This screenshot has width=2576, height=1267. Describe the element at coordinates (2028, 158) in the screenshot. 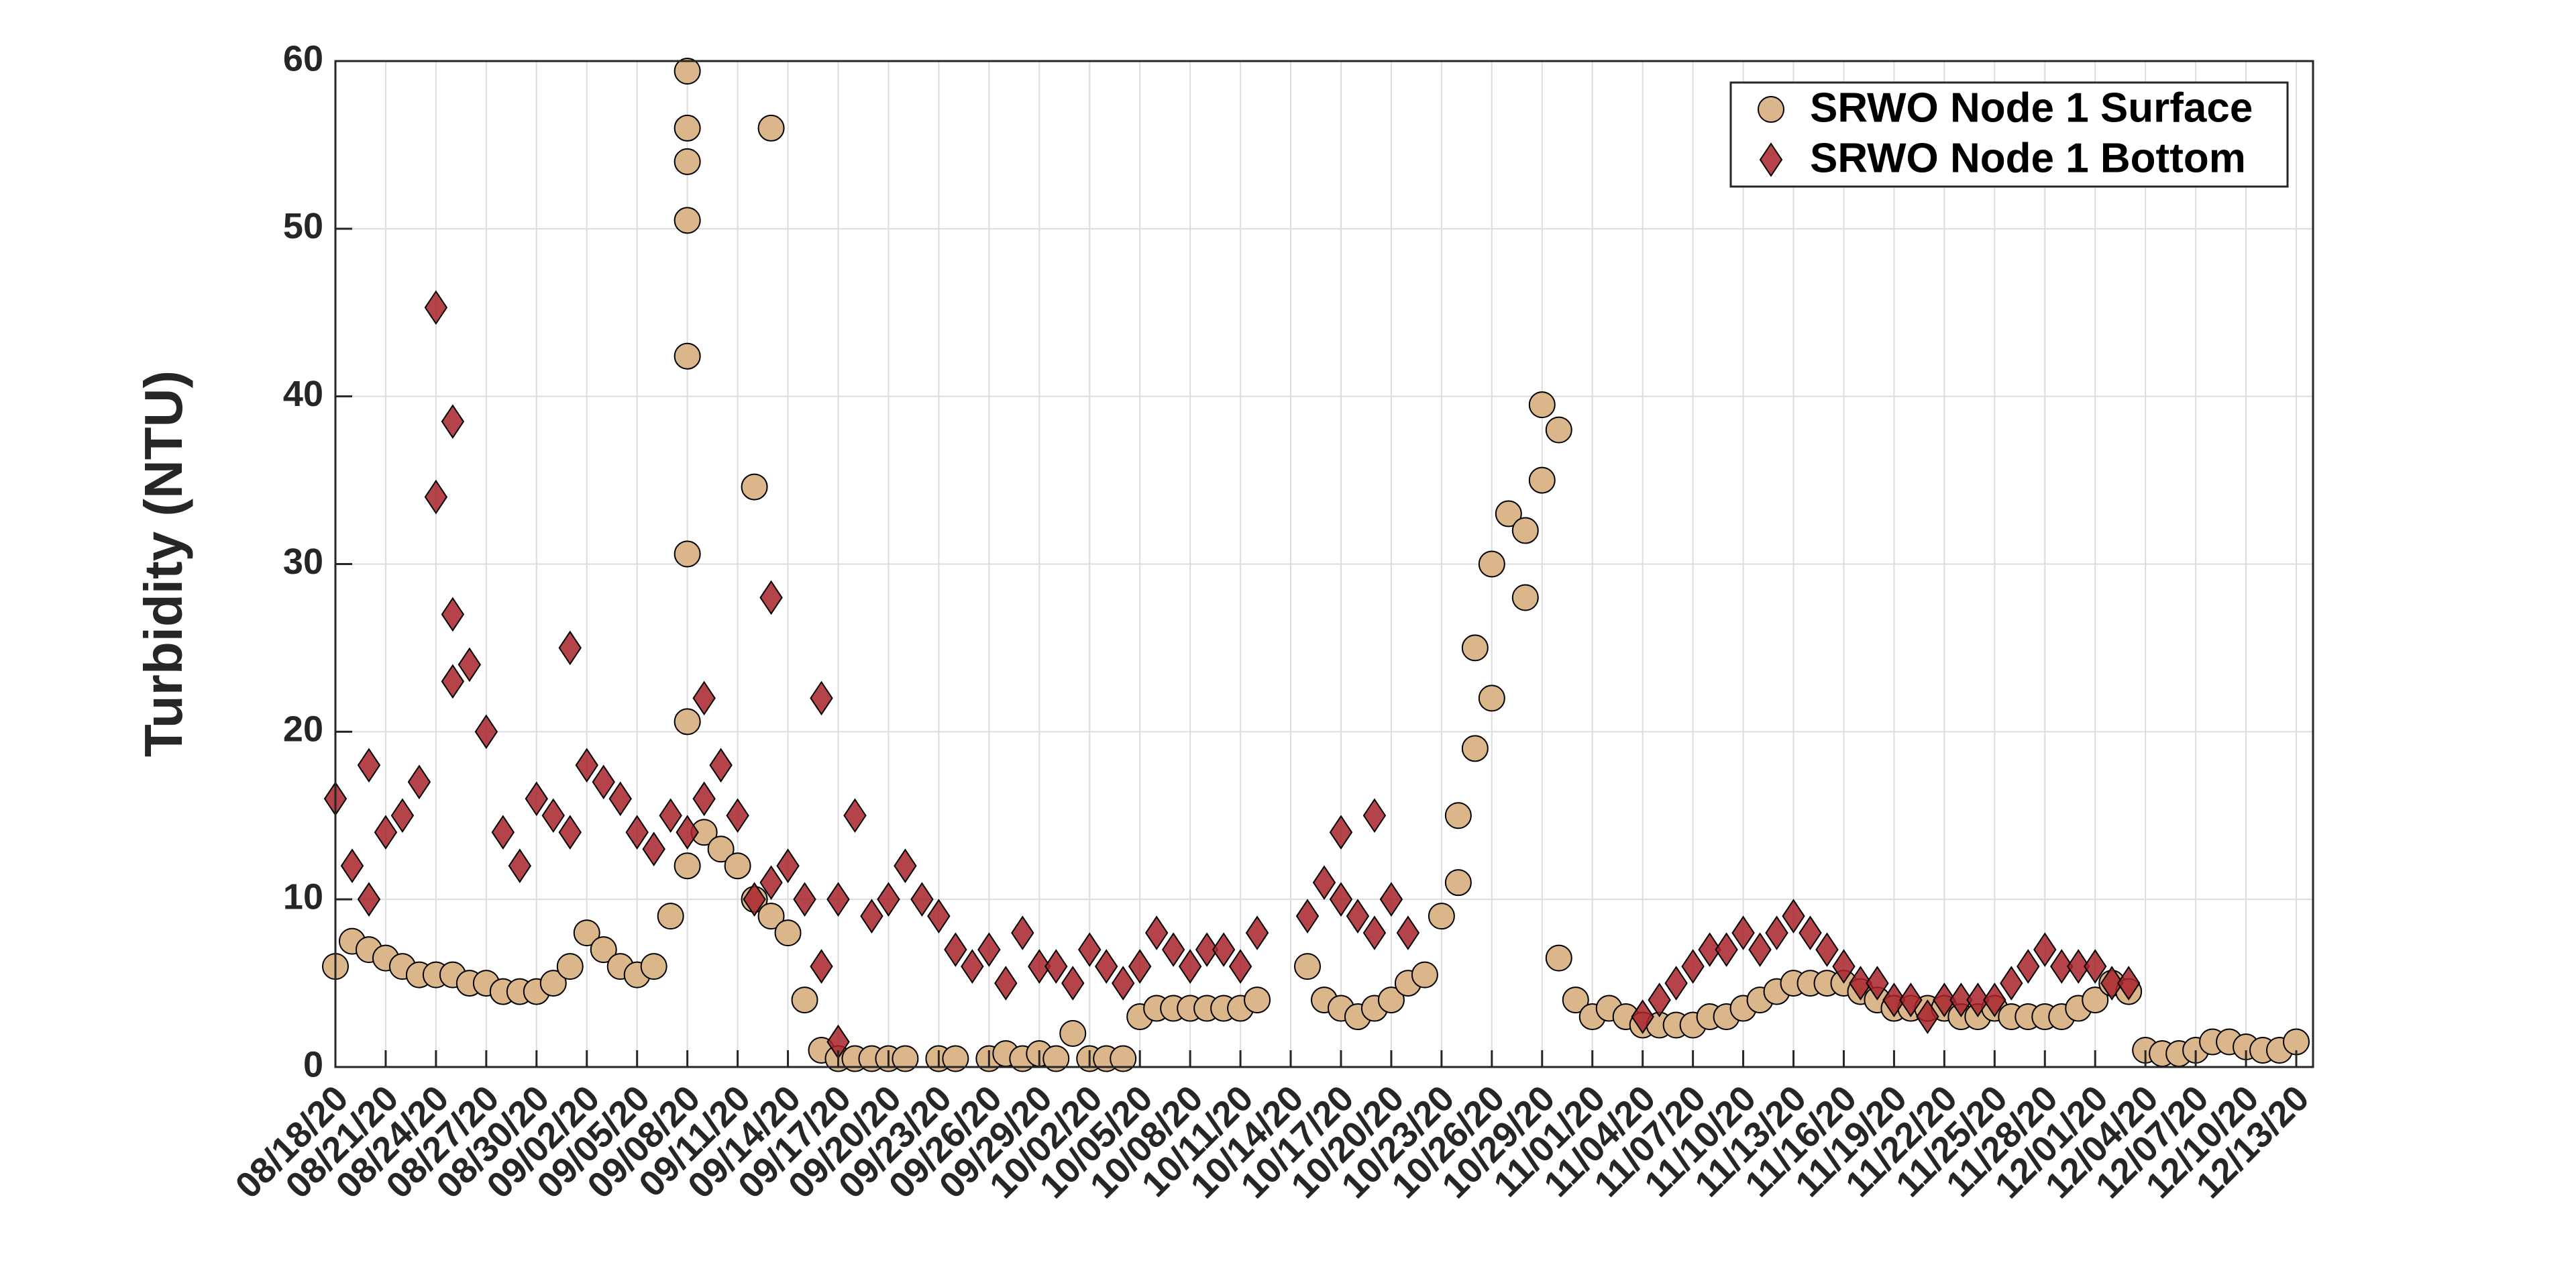

I see `legend-label: SRWO Node 1 Bottom` at that location.